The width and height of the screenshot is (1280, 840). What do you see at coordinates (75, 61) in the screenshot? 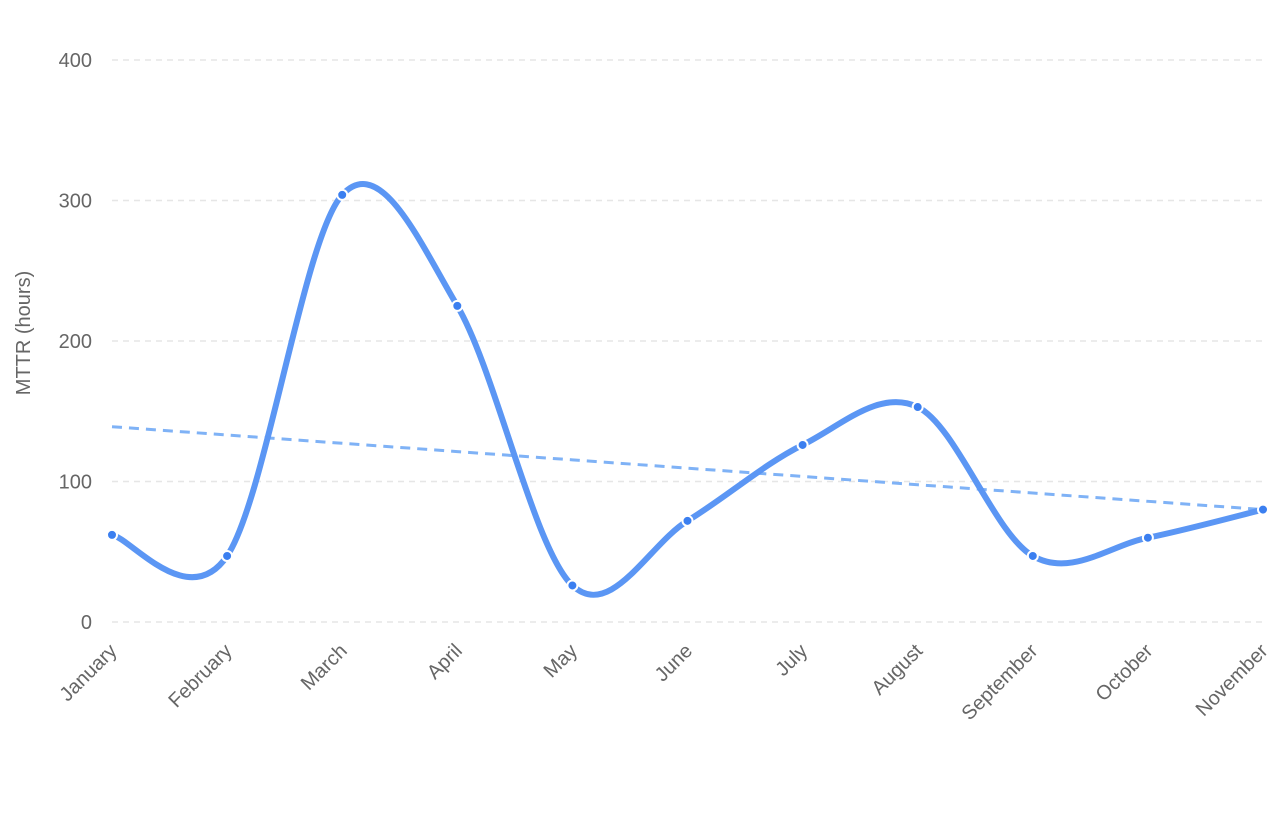
I see `y-tick-label: 400` at bounding box center [75, 61].